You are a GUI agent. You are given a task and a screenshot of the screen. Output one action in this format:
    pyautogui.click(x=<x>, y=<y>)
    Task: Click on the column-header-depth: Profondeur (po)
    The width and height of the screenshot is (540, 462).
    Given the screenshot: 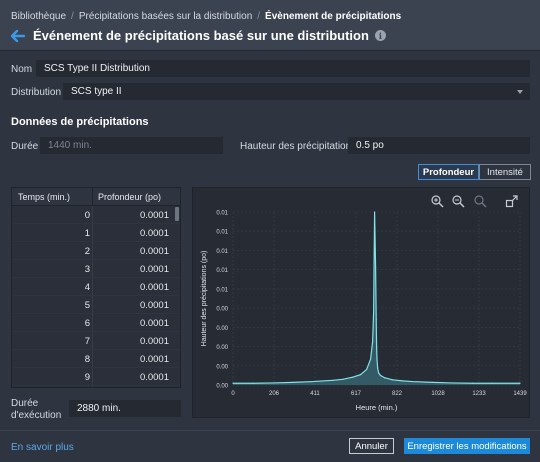 What is the action you would take?
    pyautogui.click(x=130, y=197)
    